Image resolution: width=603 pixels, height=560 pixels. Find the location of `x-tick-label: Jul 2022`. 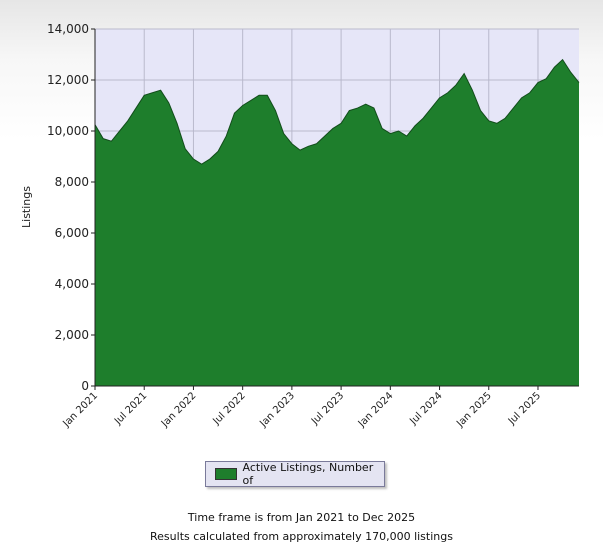

x-tick-label: Jul 2022 is located at coordinates (229, 408).